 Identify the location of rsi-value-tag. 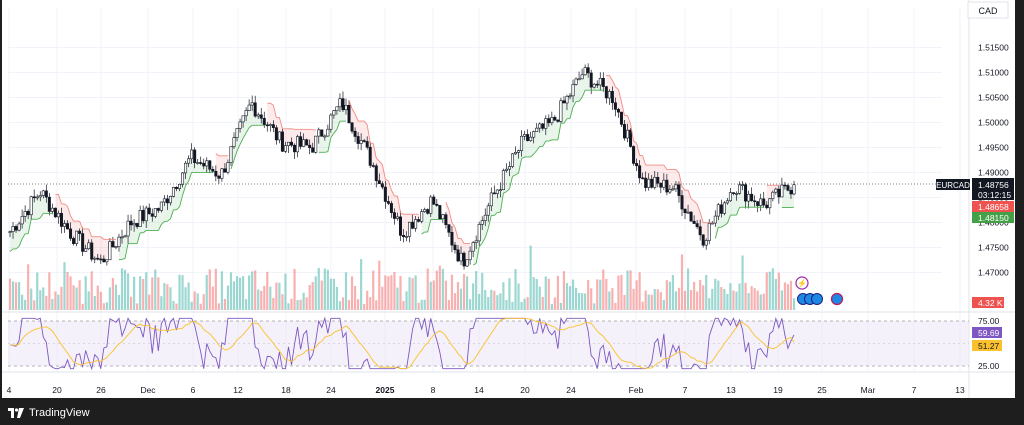
(987, 332).